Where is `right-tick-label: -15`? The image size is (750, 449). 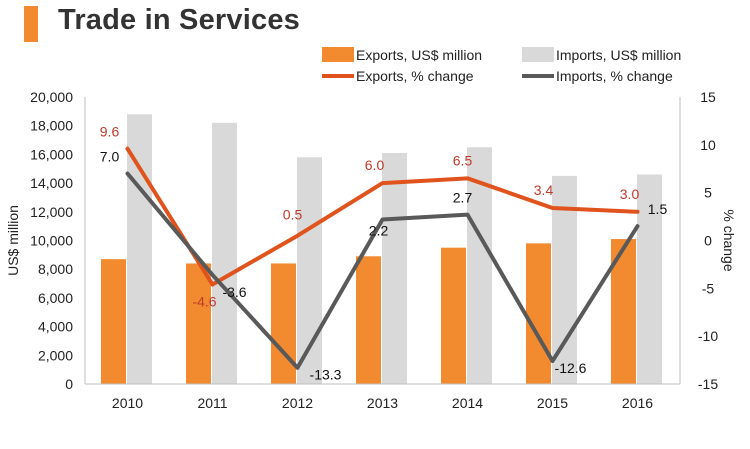
right-tick-label: -15 is located at coordinates (708, 384).